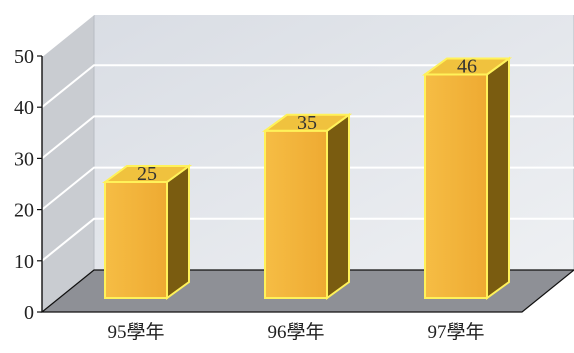 The image size is (574, 353). What do you see at coordinates (135, 332) in the screenshot?
I see `x-tick-label: 95學年` at bounding box center [135, 332].